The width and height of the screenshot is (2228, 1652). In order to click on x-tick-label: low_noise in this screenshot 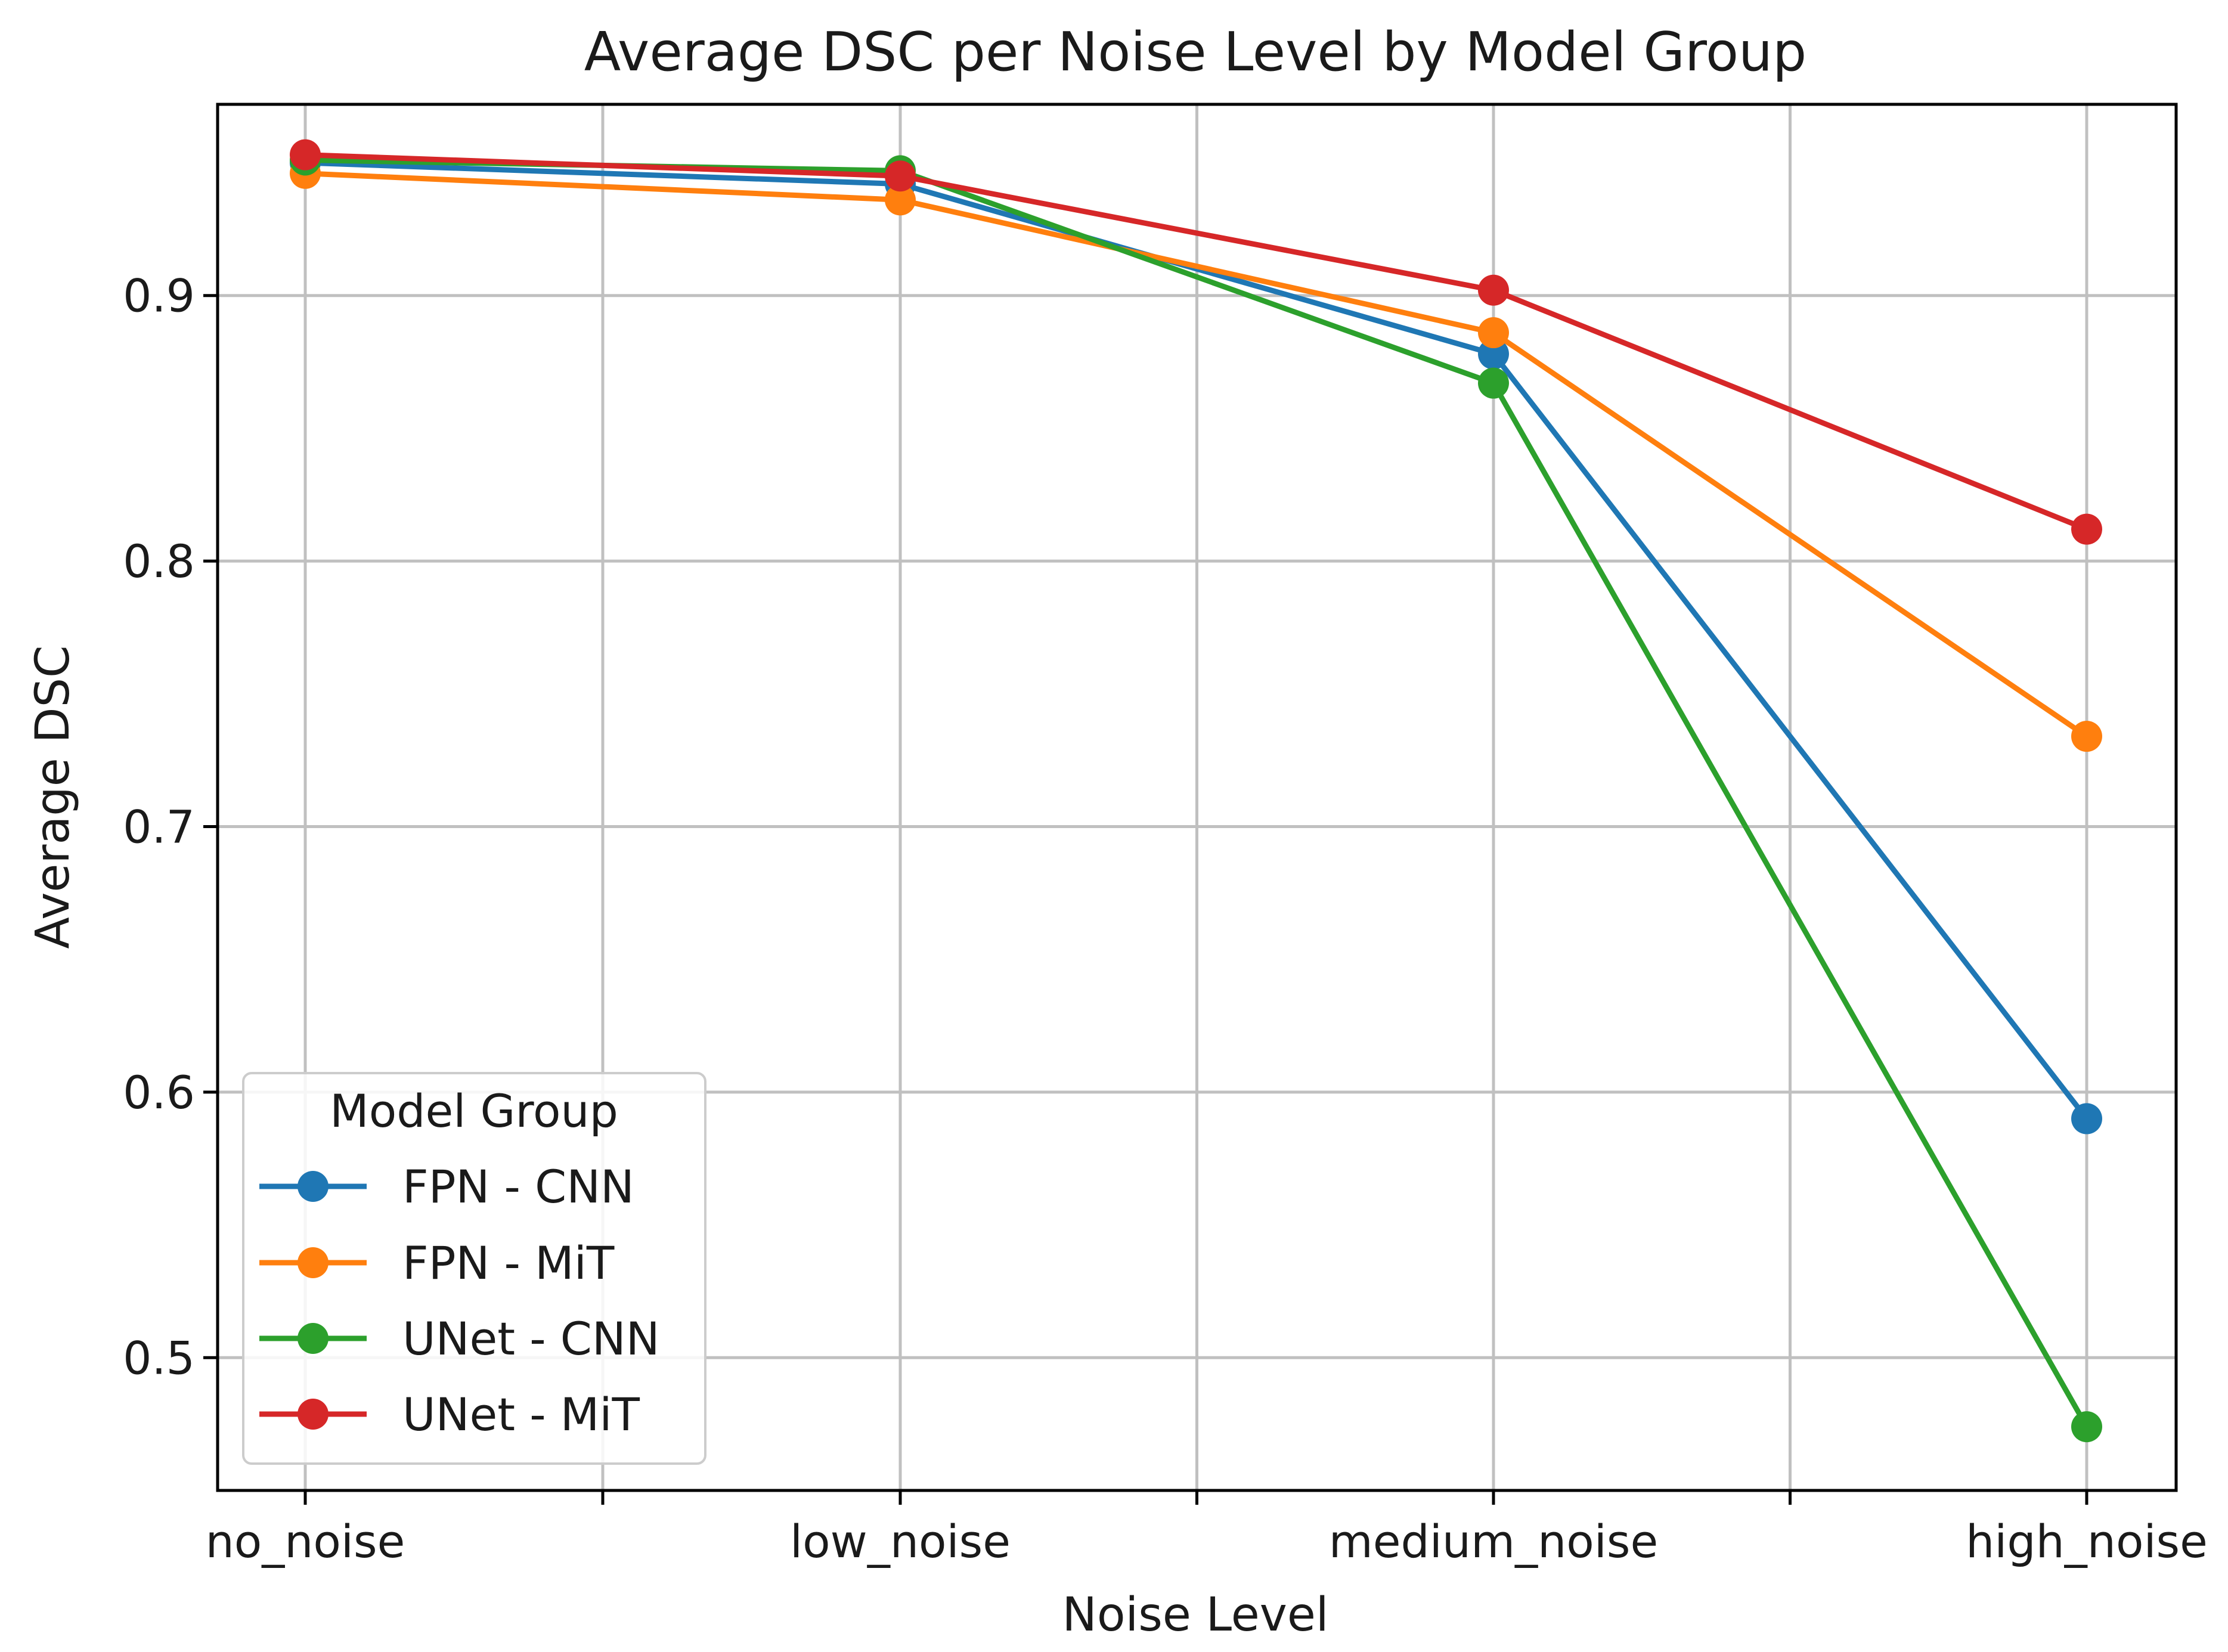, I will do `click(901, 1541)`.